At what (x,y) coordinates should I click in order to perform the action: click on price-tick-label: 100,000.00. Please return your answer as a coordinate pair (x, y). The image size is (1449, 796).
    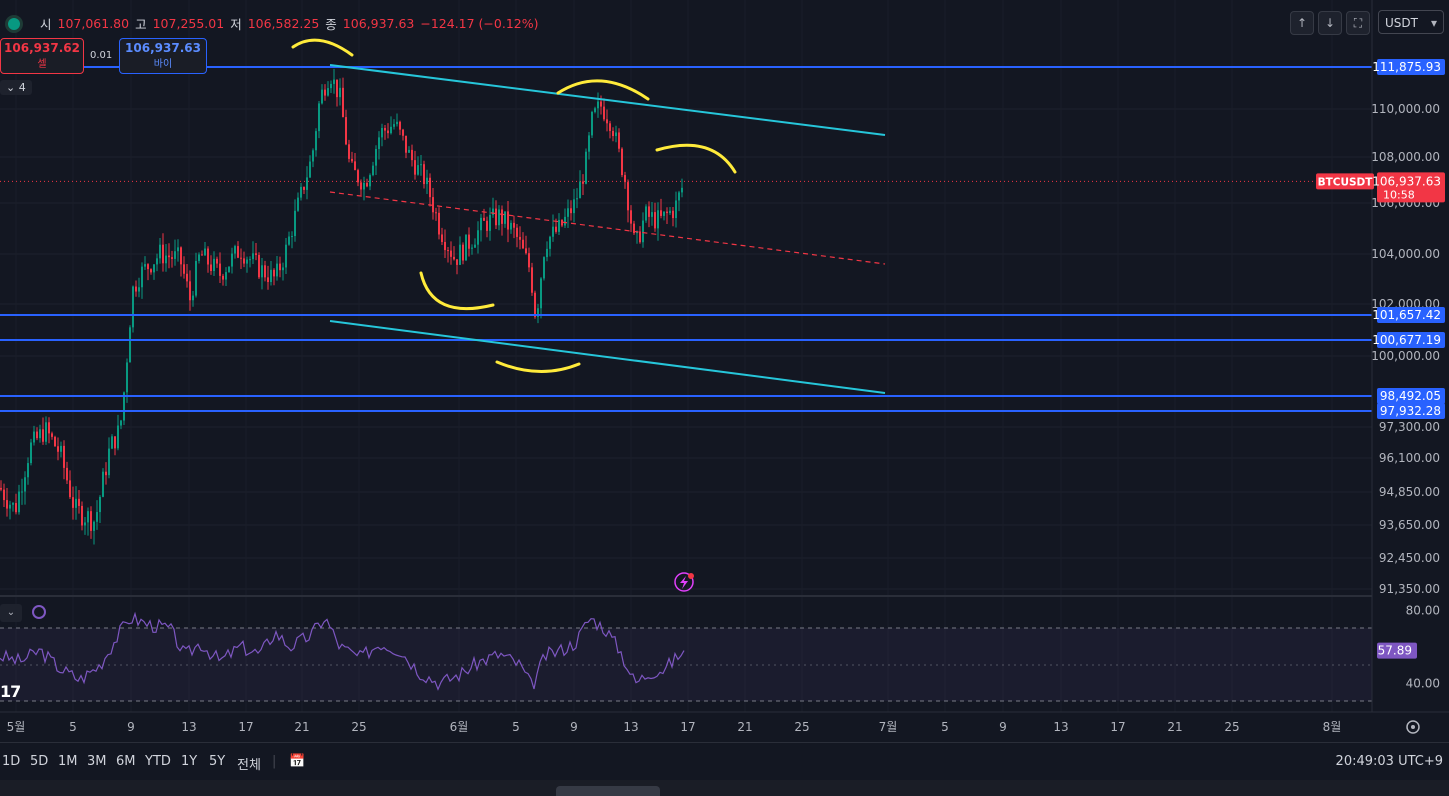
    Looking at the image, I should click on (1405, 356).